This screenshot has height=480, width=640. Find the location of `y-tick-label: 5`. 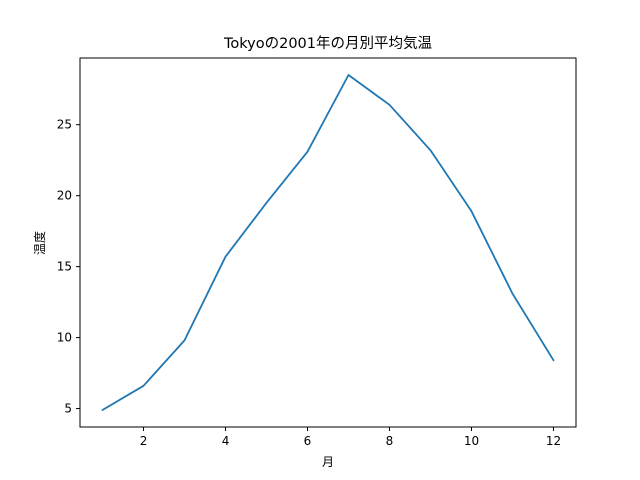

y-tick-label: 5 is located at coordinates (68, 409).